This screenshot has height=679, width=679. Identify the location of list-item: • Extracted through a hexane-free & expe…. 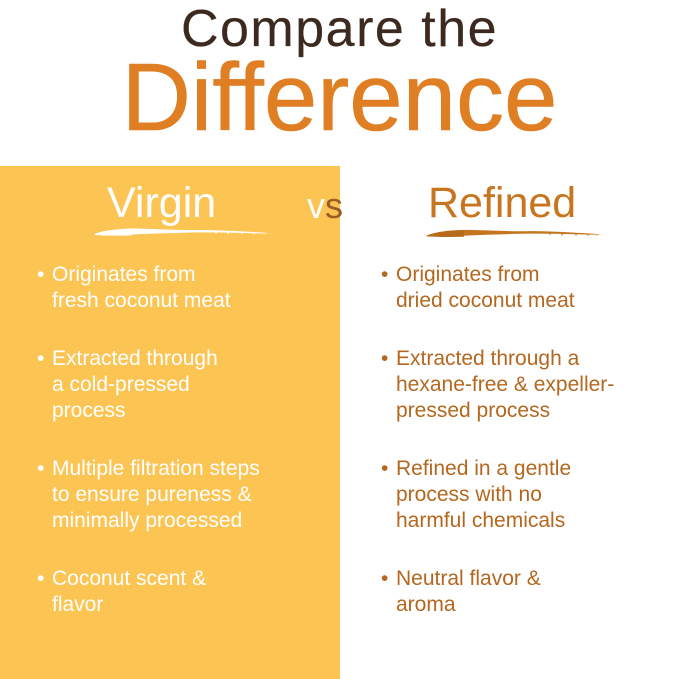
(526, 385).